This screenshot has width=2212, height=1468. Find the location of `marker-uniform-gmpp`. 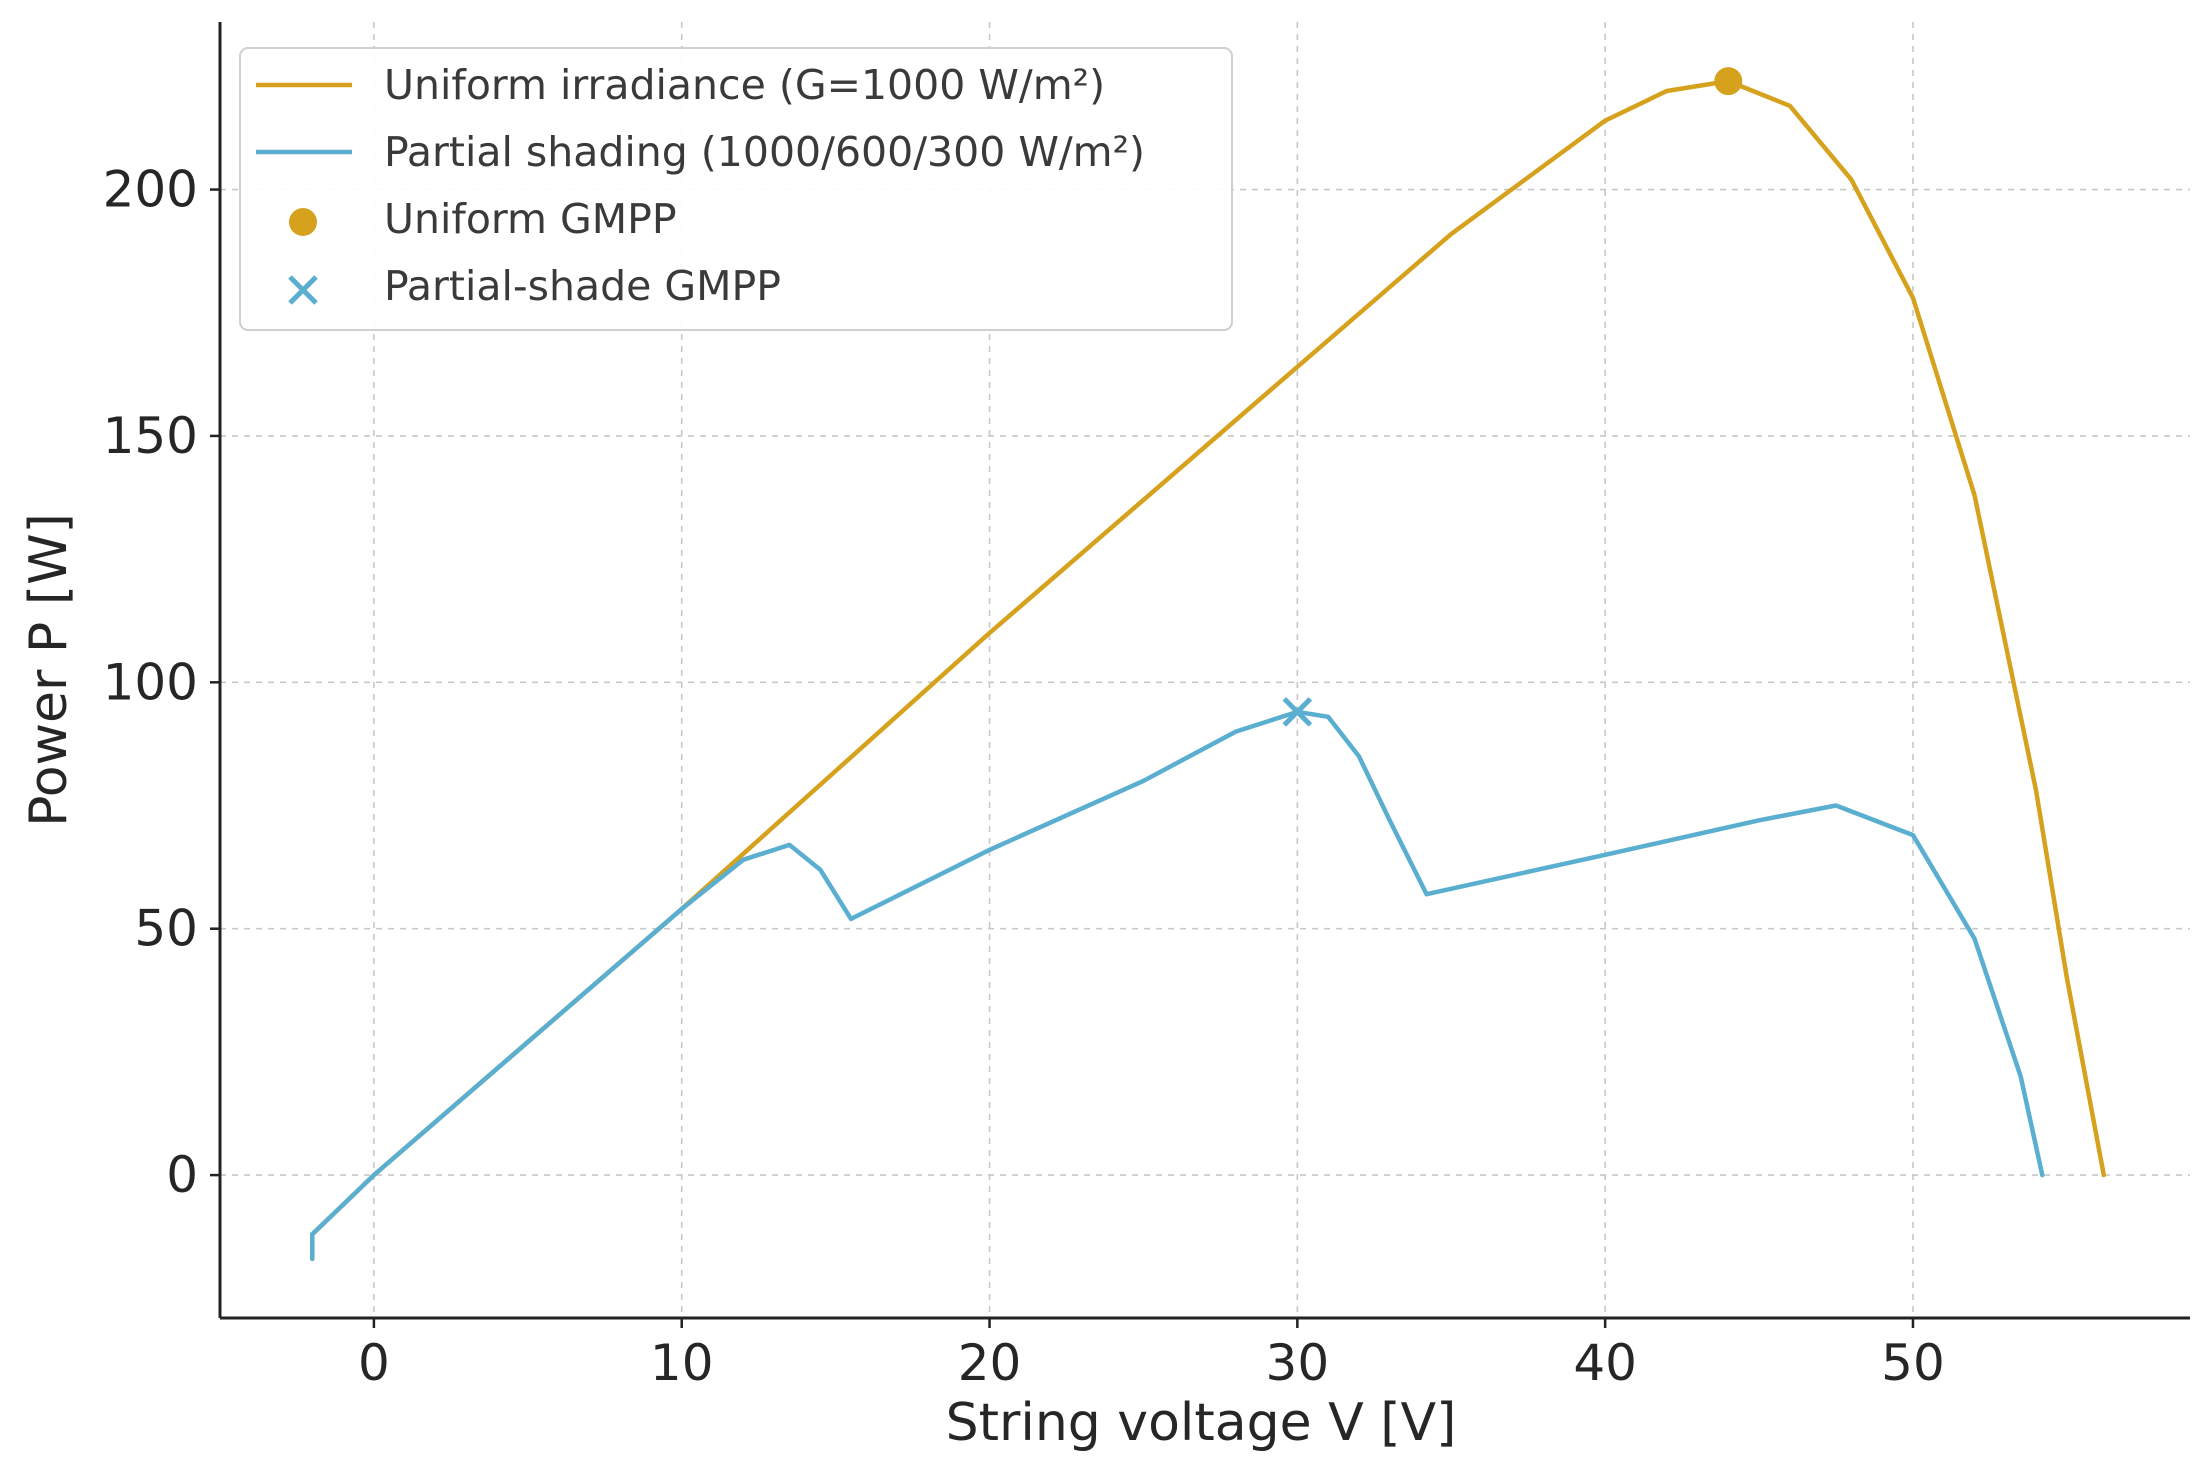

marker-uniform-gmpp is located at coordinates (1728, 81).